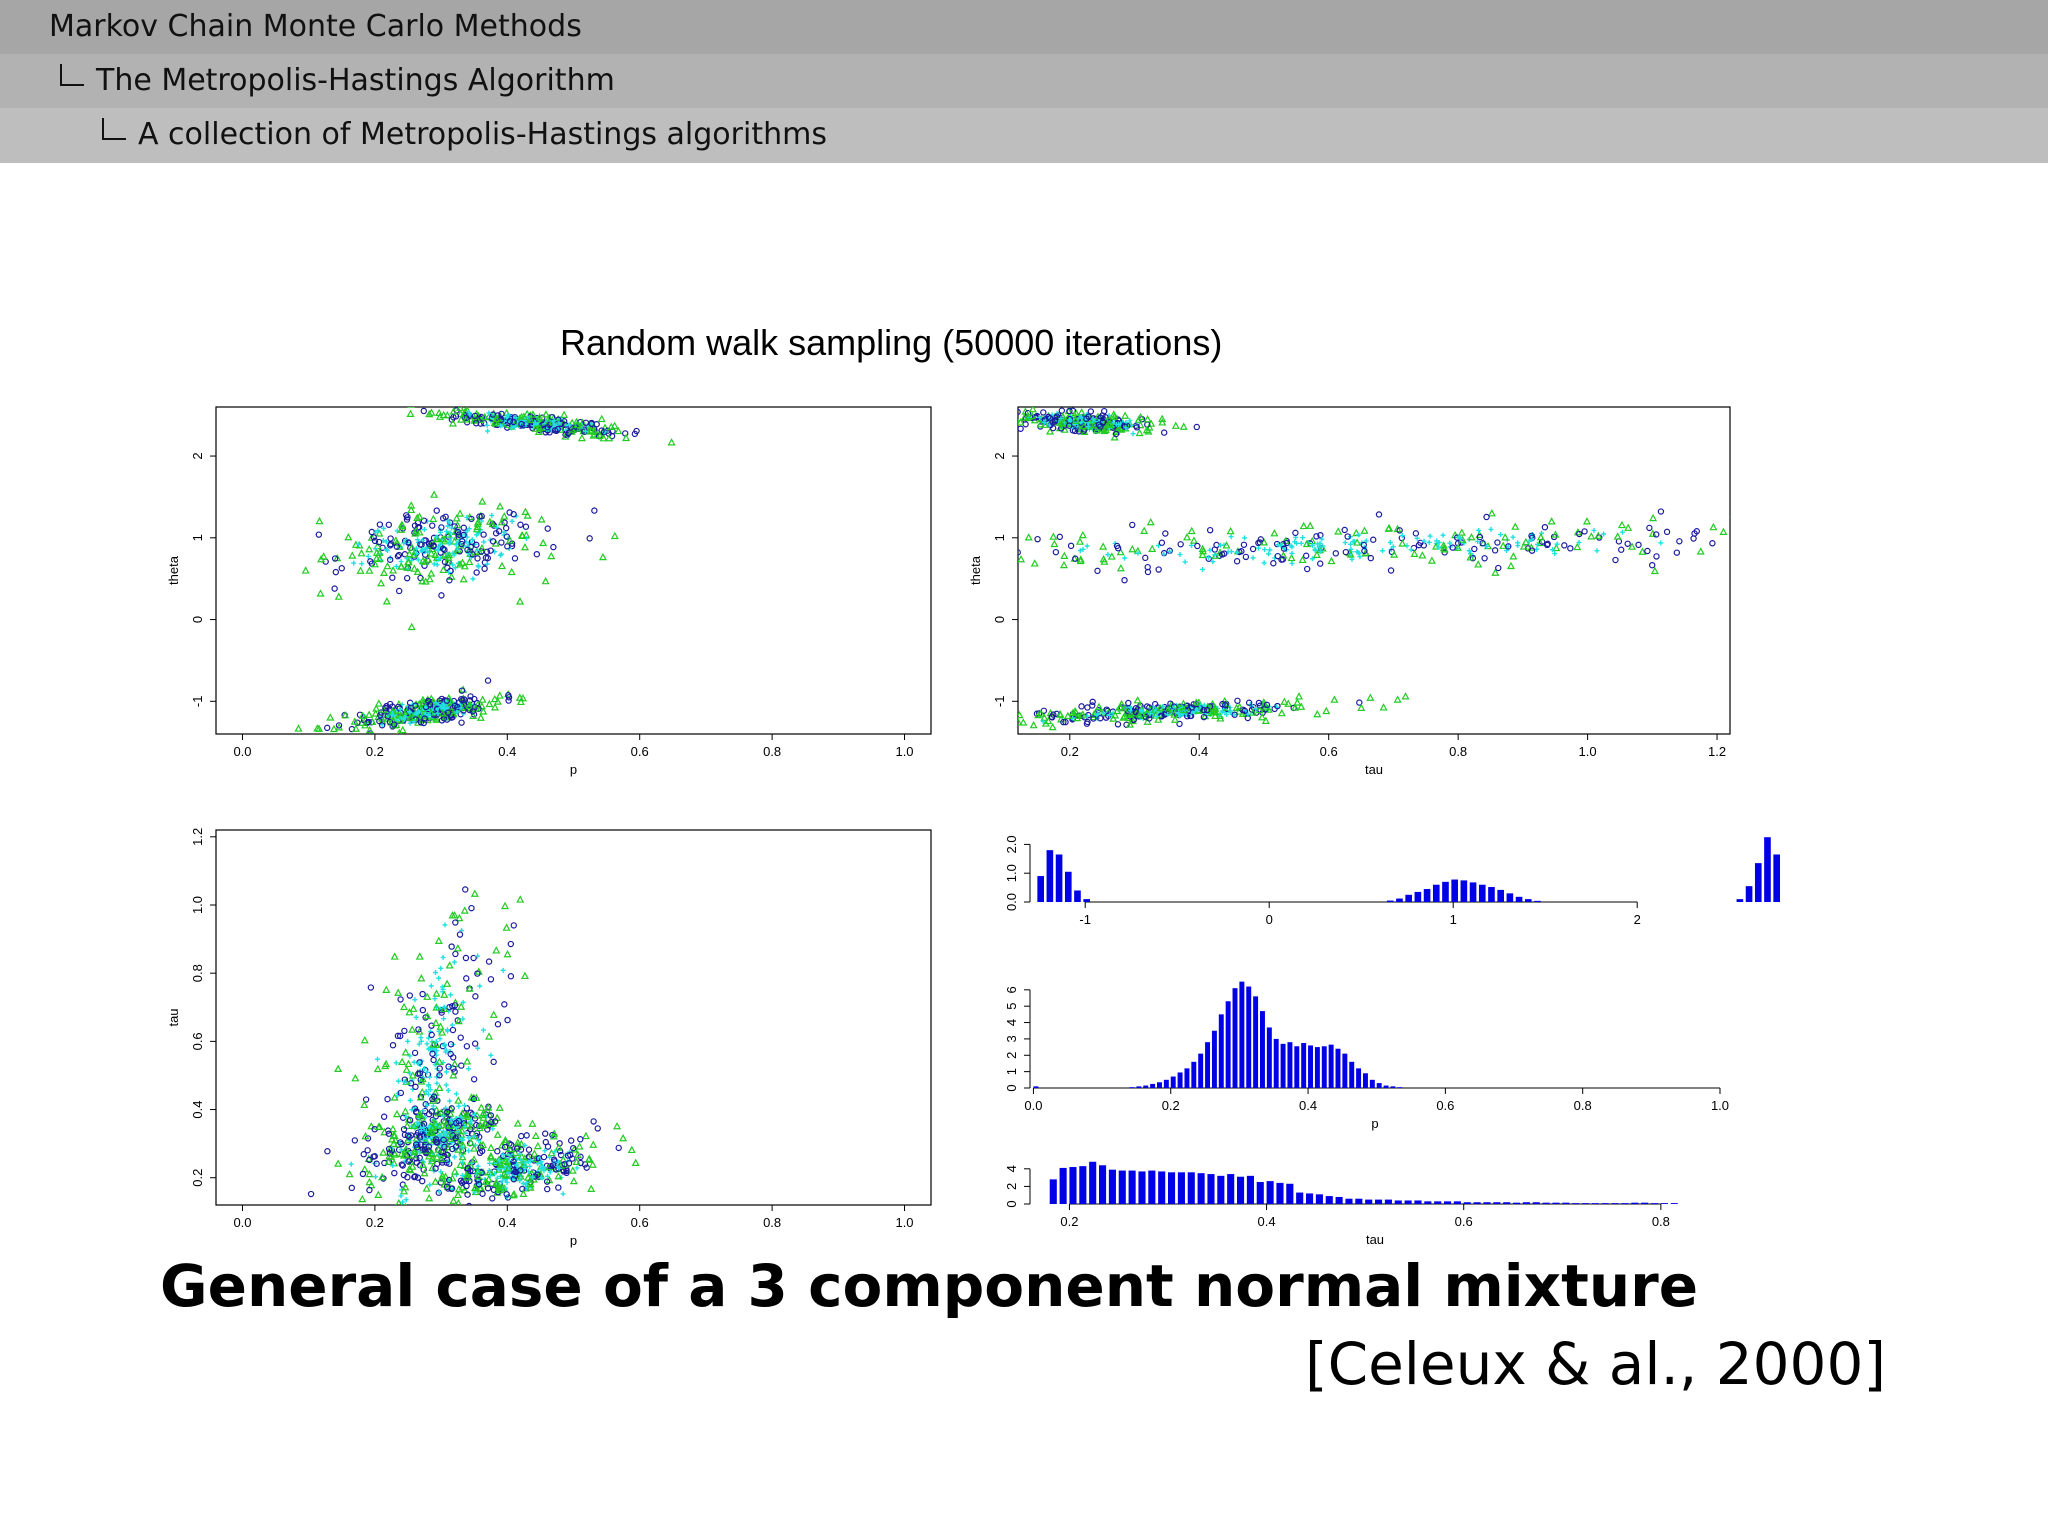 This screenshot has height=1536, width=2048. I want to click on x-tick-label: 0.2, so click(375, 1222).